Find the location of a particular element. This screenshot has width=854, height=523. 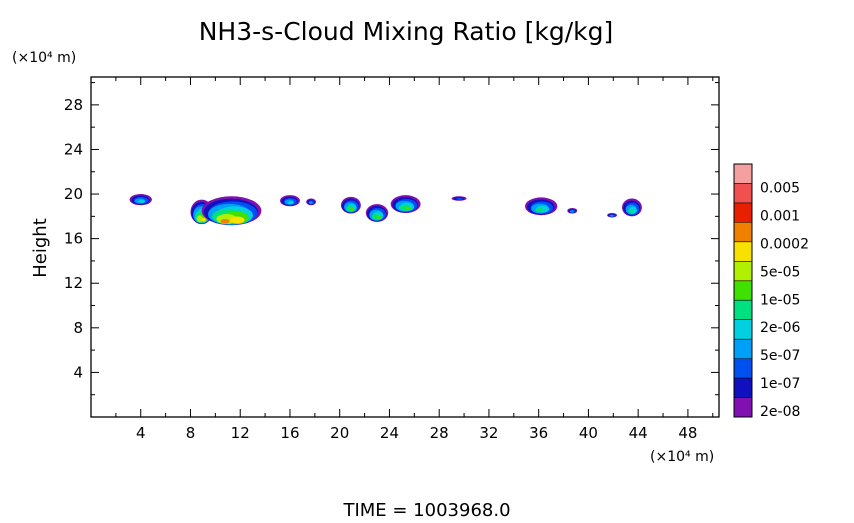

x-tick-label: 4 is located at coordinates (141, 433).